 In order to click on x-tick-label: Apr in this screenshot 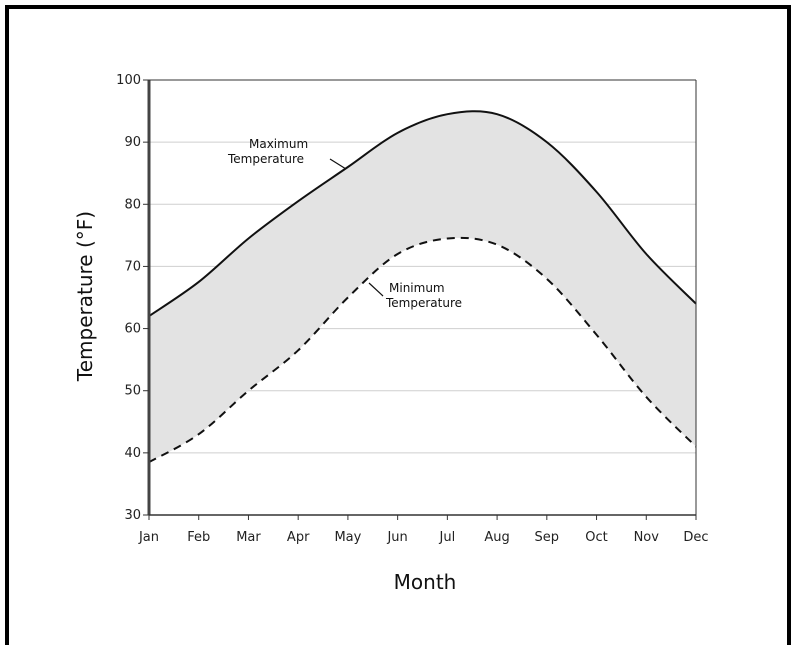, I will do `click(298, 537)`.